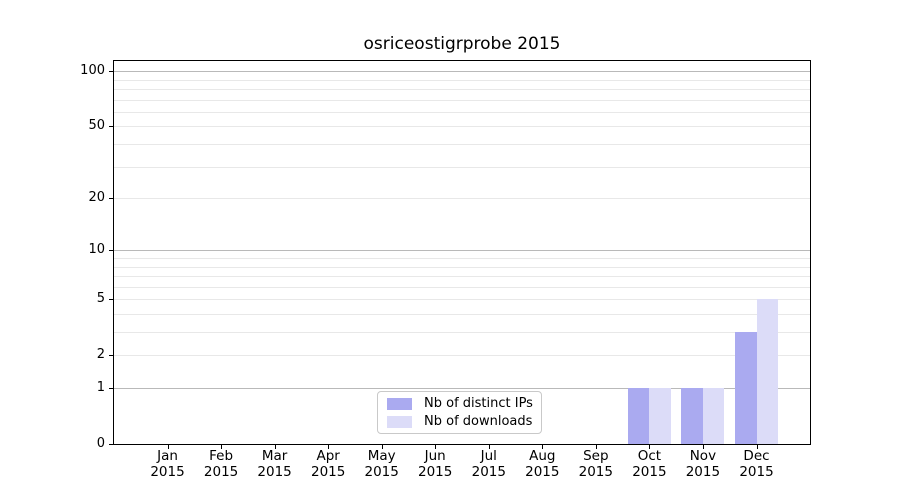 The image size is (900, 500). Describe the element at coordinates (100, 355) in the screenshot. I see `y-tick-label: 2` at that location.